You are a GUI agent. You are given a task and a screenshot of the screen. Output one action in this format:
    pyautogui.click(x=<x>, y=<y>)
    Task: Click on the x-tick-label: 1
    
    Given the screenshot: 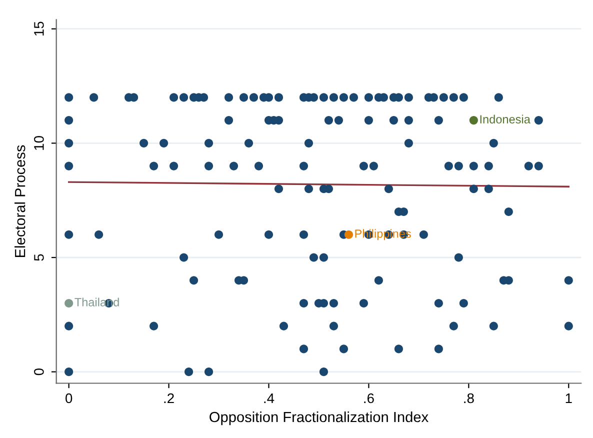 What is the action you would take?
    pyautogui.click(x=569, y=398)
    